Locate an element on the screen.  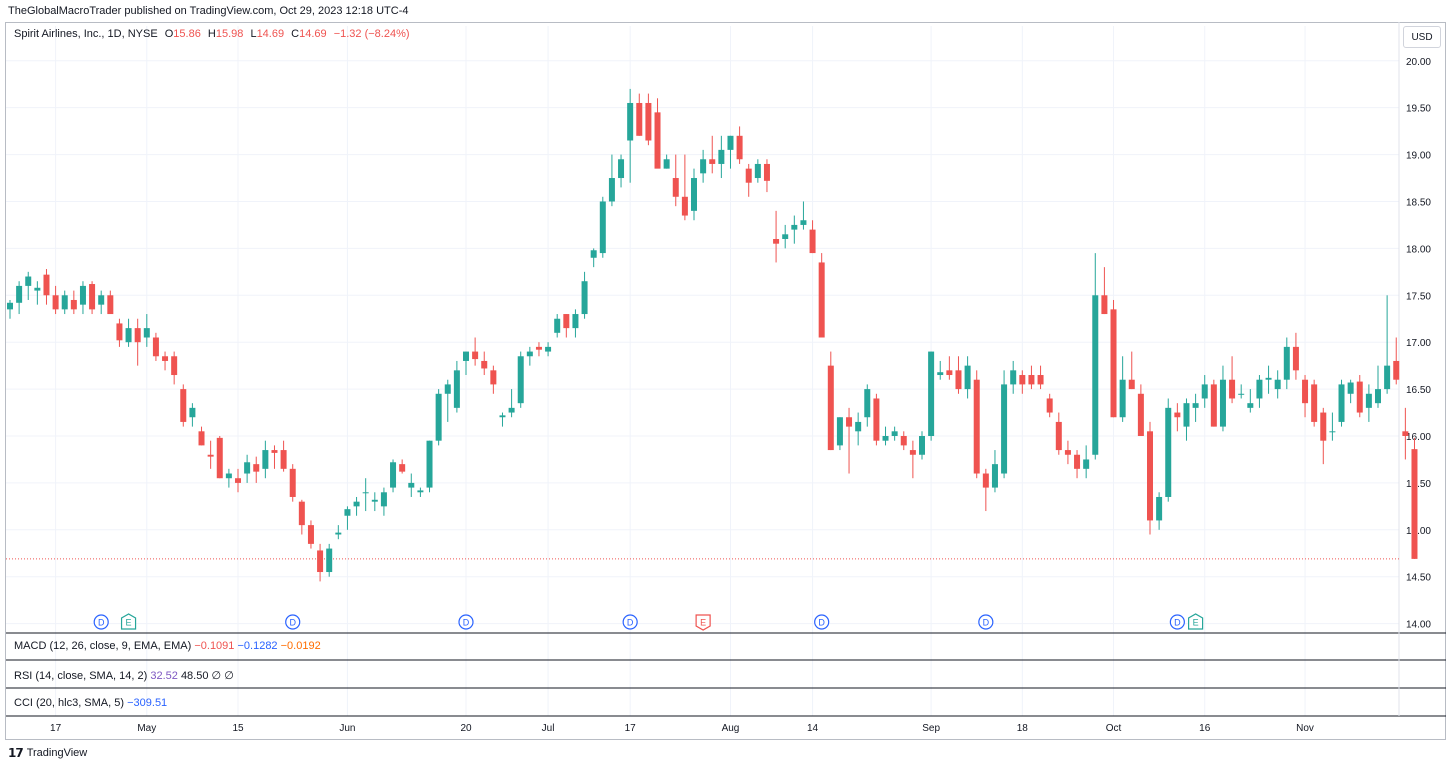
symbol-name: Spirit Airlines, Inc., 1D, NYSE is located at coordinates (86, 34).